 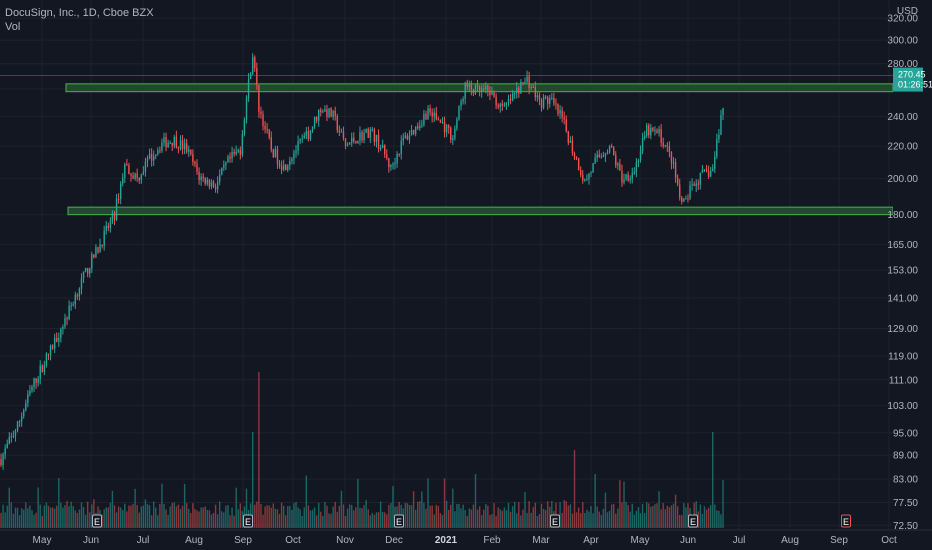 I want to click on volume-indicator-label: Vol, so click(x=13, y=27).